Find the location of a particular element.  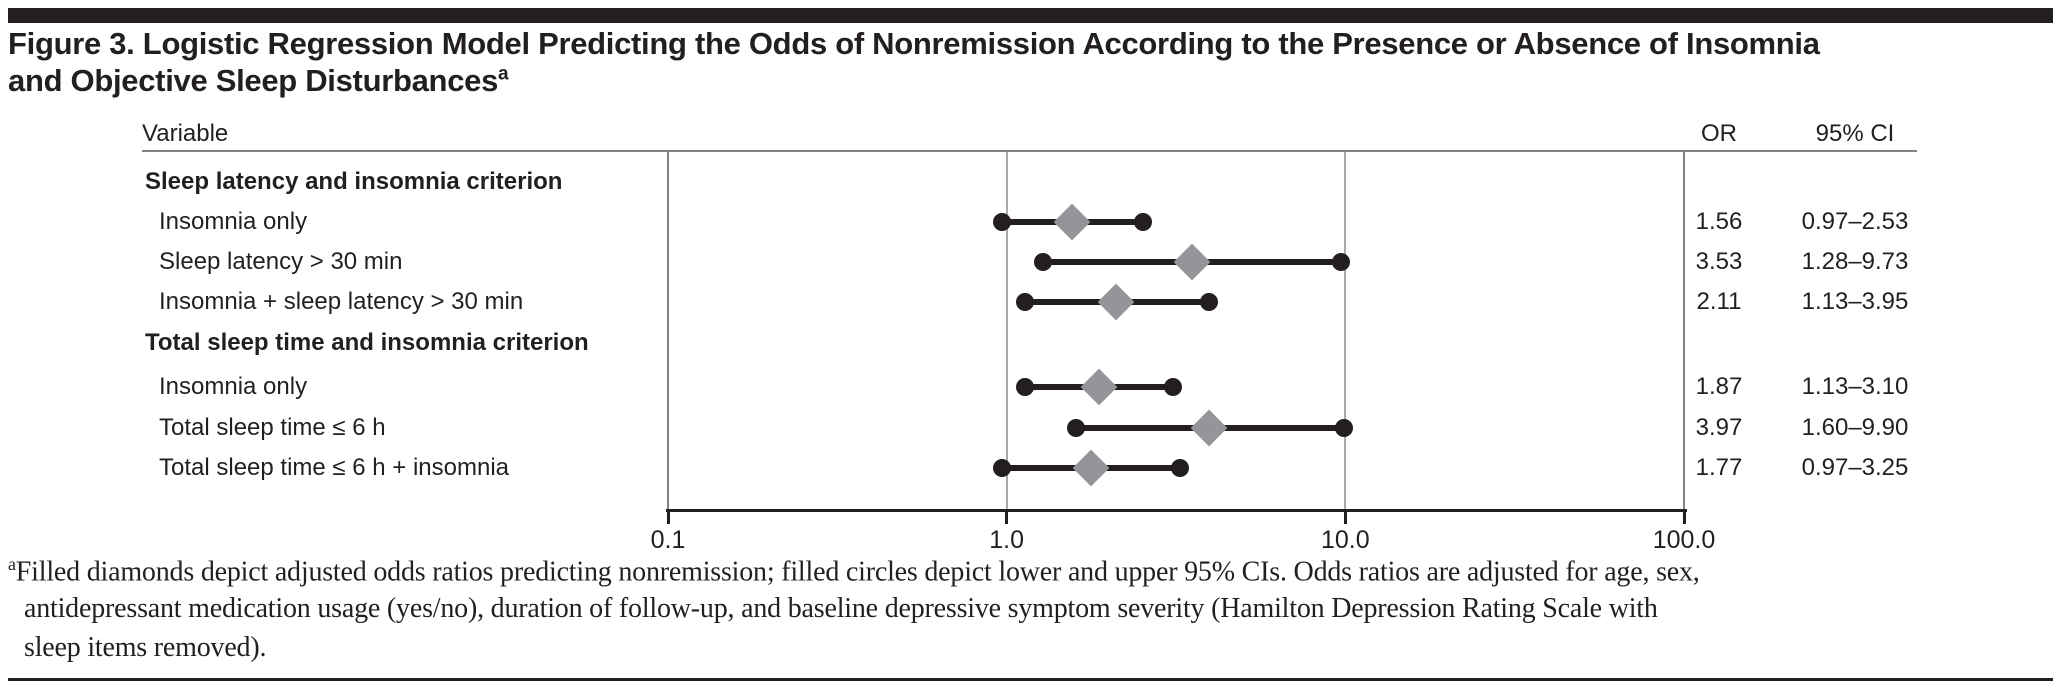

ci-value: 1.13–3.10 is located at coordinates (1855, 386).